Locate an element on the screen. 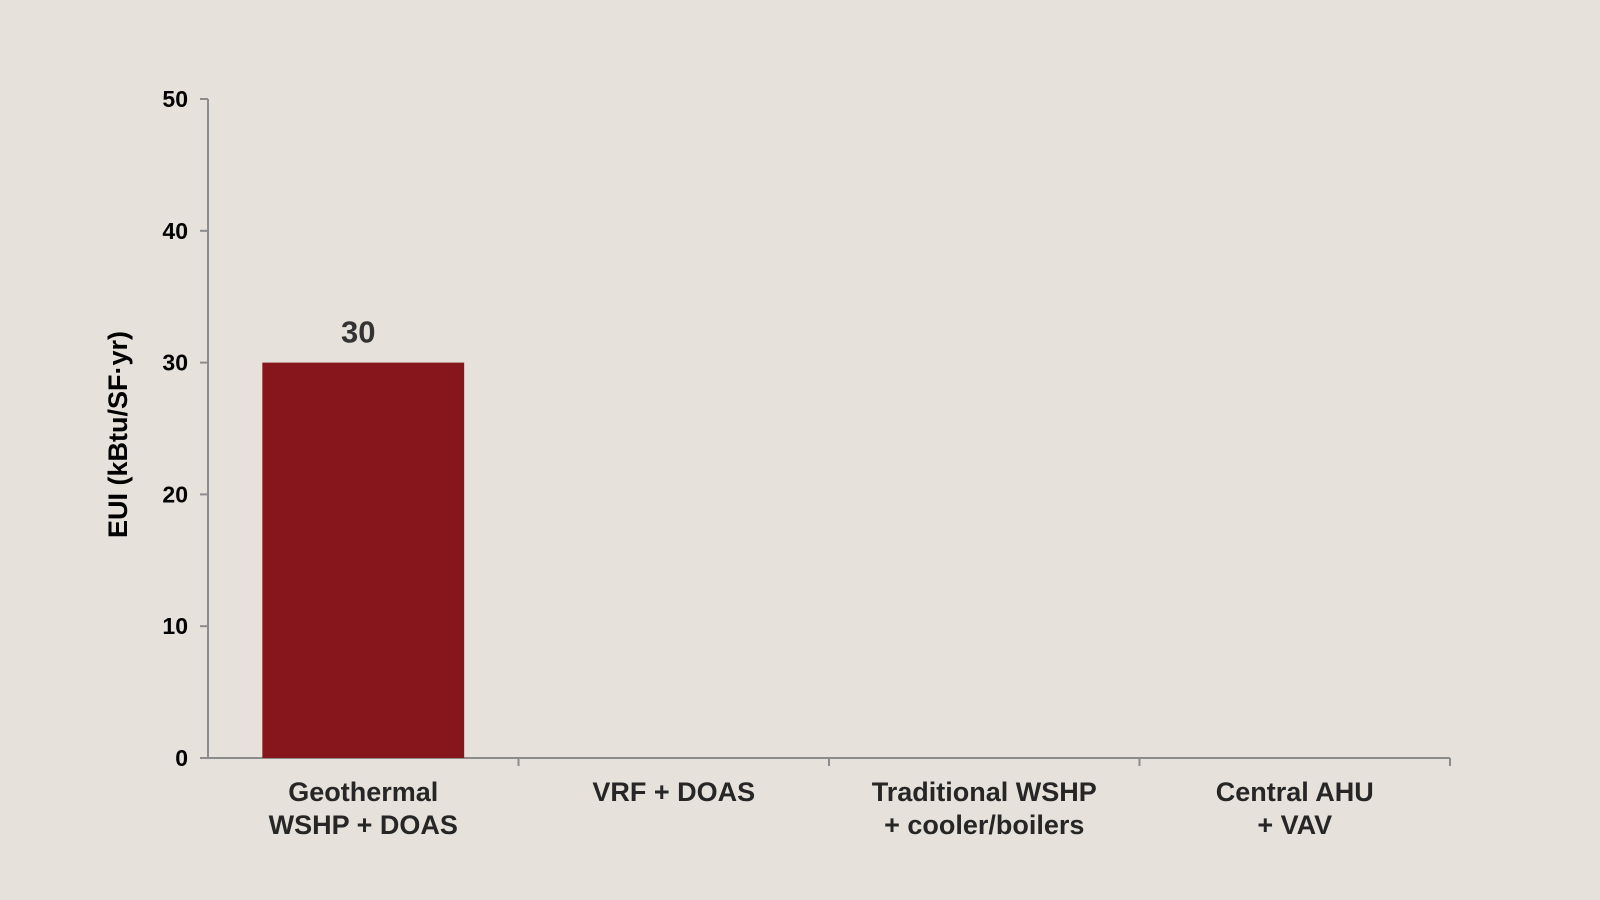 This screenshot has width=1600, height=900. y-tick-label: 30 is located at coordinates (175, 363).